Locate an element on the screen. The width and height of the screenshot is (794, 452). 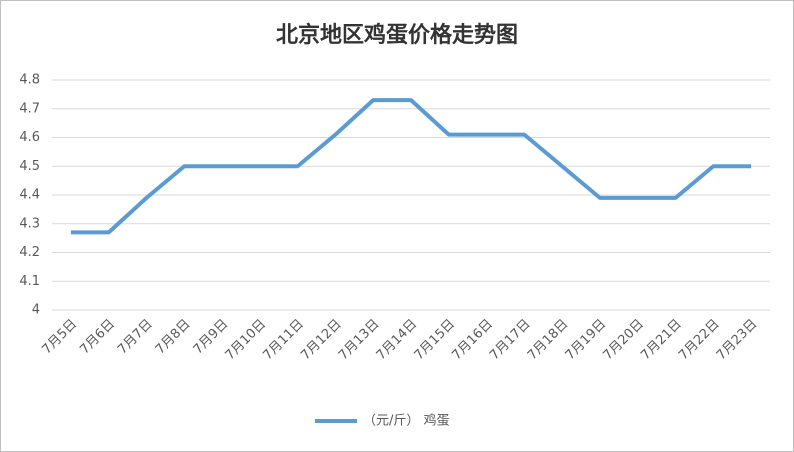
y-tick-label: 4.5 is located at coordinates (29, 166).